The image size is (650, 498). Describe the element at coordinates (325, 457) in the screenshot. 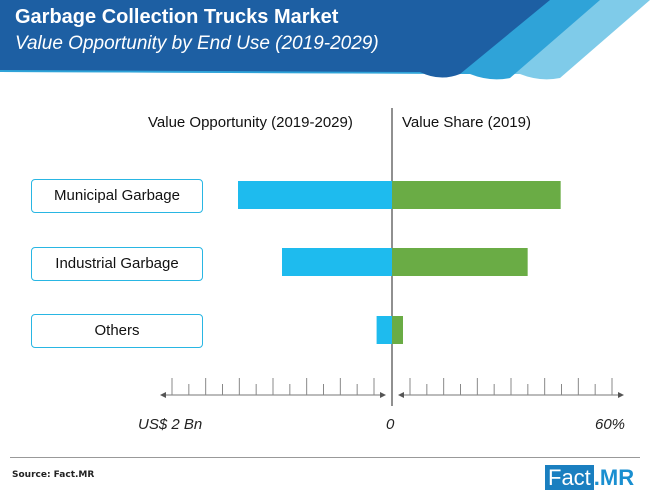

I see `footer-divider` at that location.